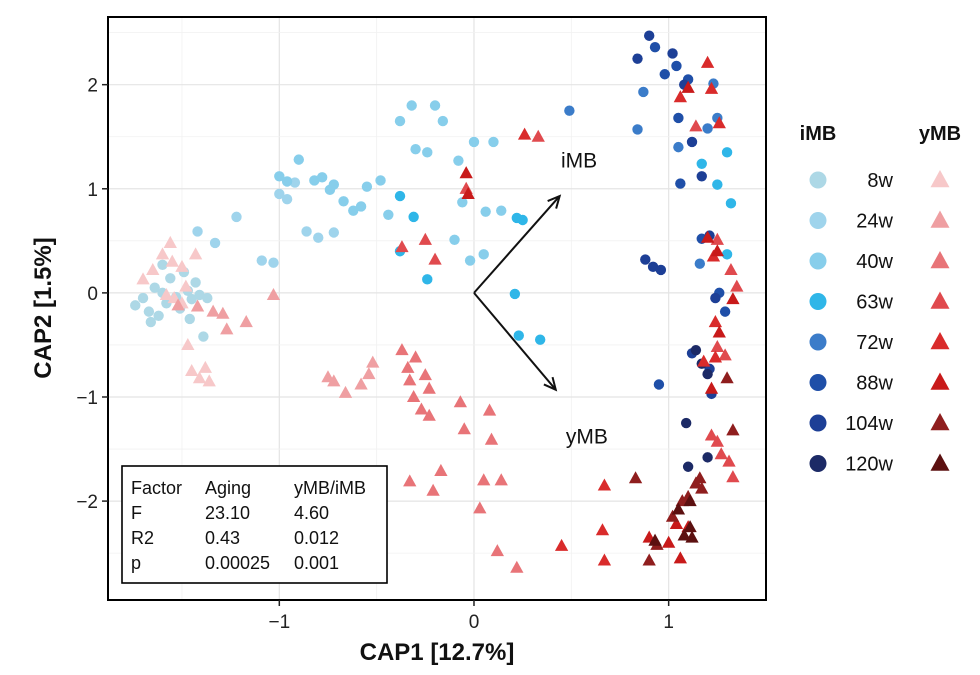 This screenshot has width=980, height=675. I want to click on legend-label-24w: 24w, so click(874, 222).